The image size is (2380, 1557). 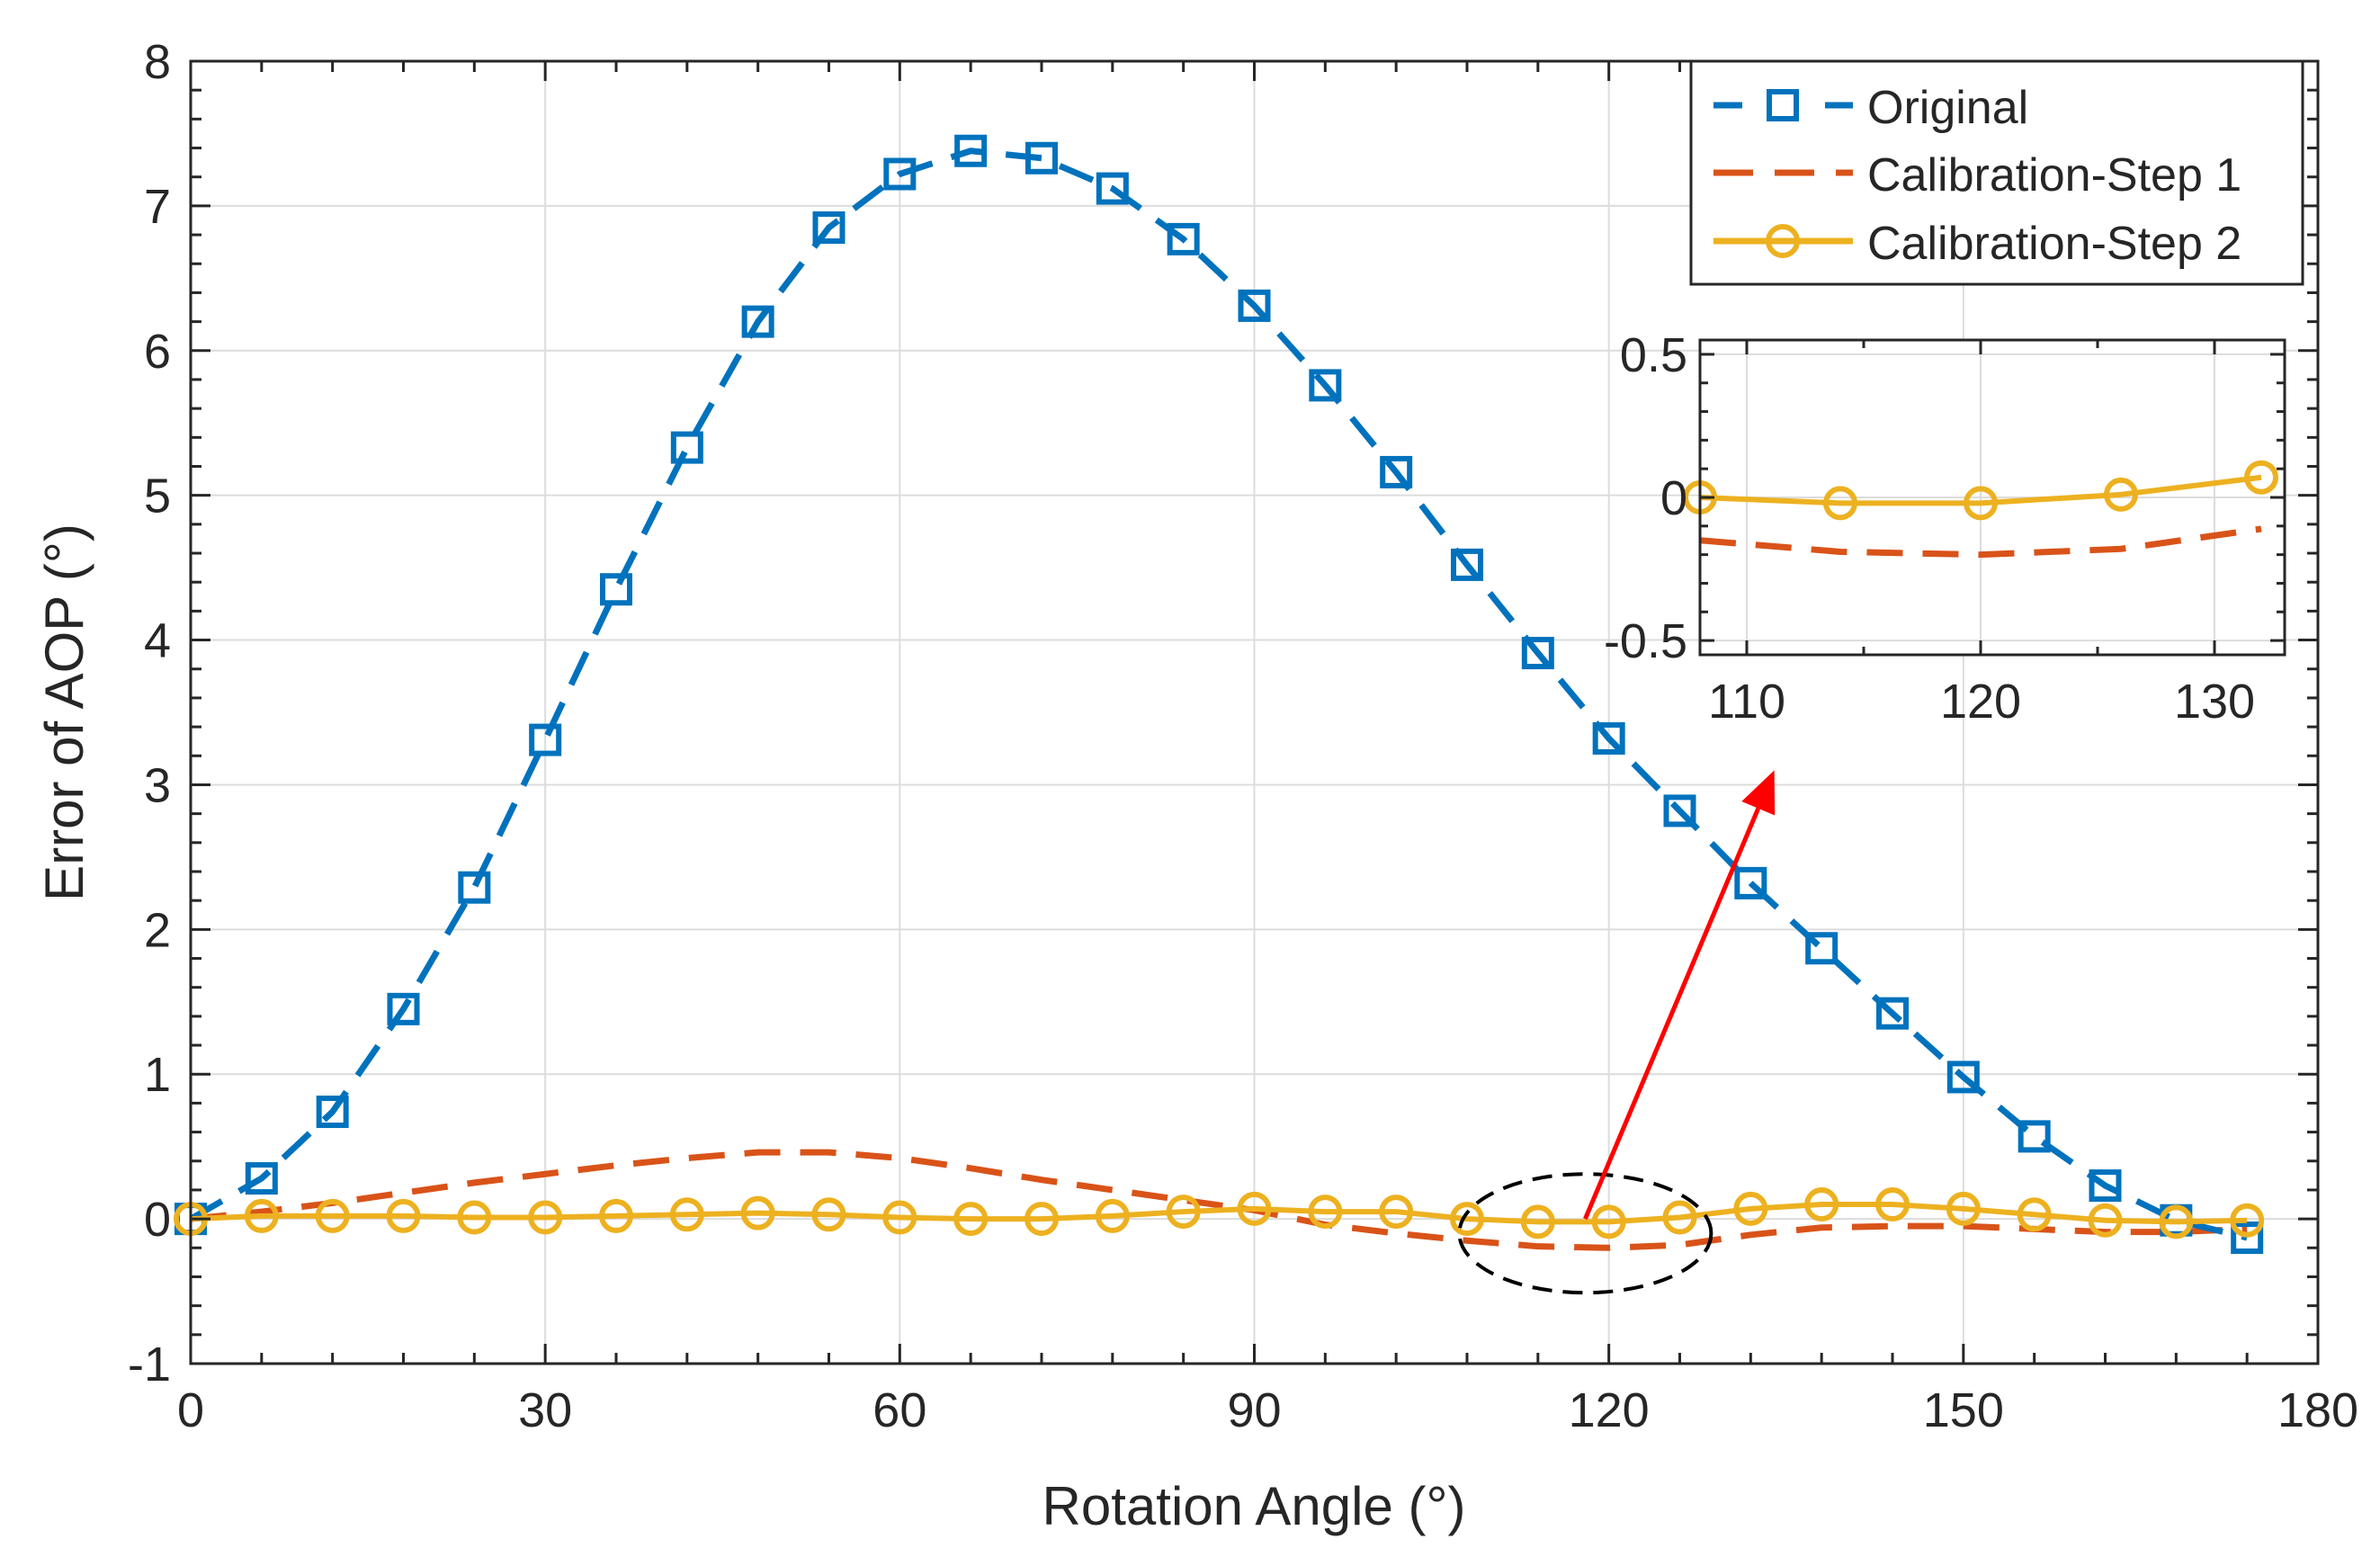 What do you see at coordinates (190, 1410) in the screenshot?
I see `x-tick-label: 0` at bounding box center [190, 1410].